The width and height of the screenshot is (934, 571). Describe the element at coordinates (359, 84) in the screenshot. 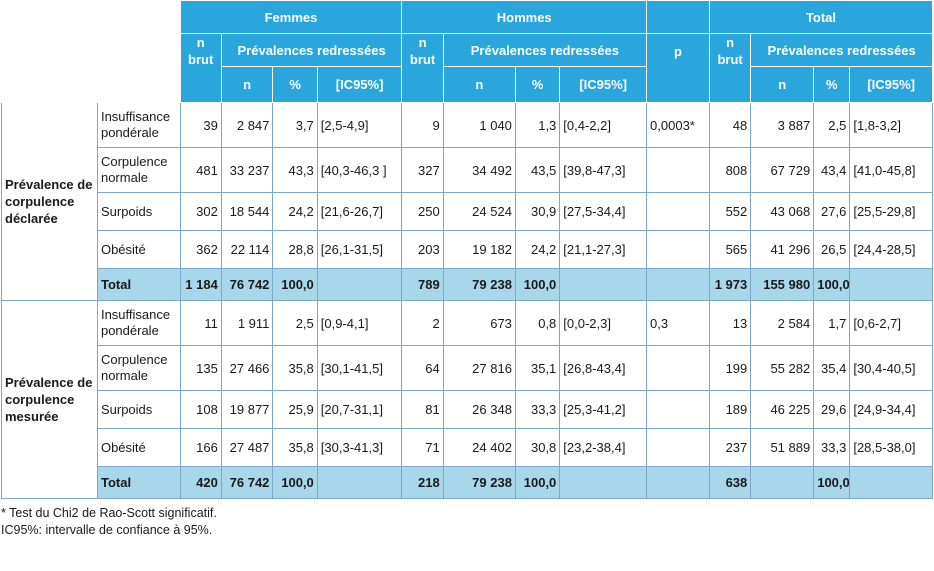

I see `header-femmes-ic: [IC95%]` at that location.